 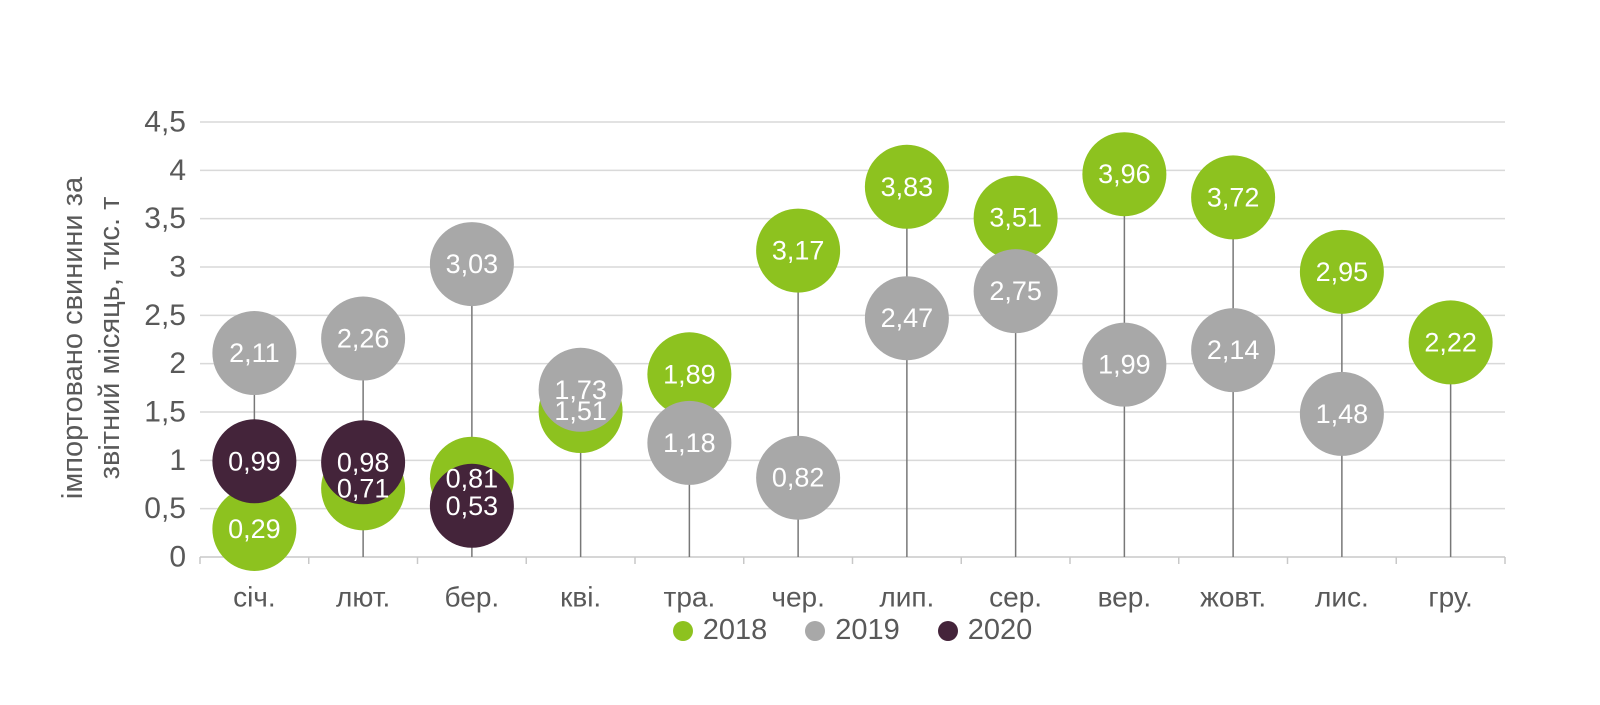 What do you see at coordinates (110, 338) in the screenshot?
I see `y-axis-title-line-2: звітний місяць, тис. т` at bounding box center [110, 338].